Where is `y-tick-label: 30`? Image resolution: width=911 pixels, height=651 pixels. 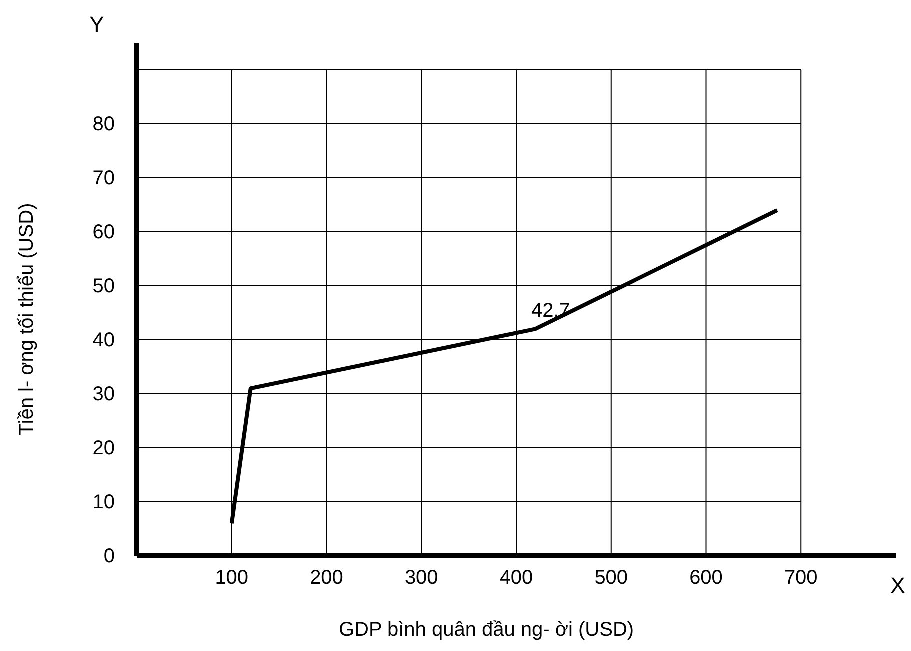
y-tick-label: 30 is located at coordinates (103, 394).